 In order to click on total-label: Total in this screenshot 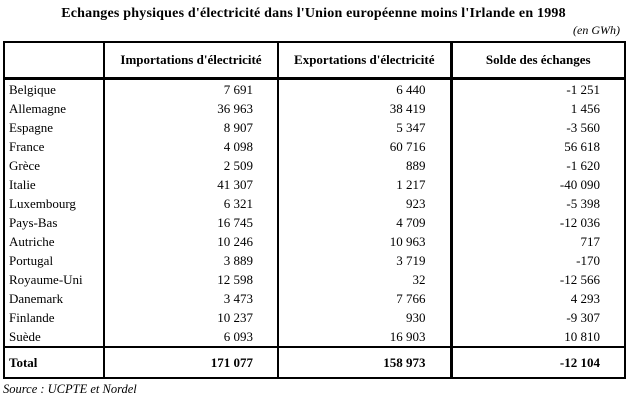, I will do `click(23, 362)`.